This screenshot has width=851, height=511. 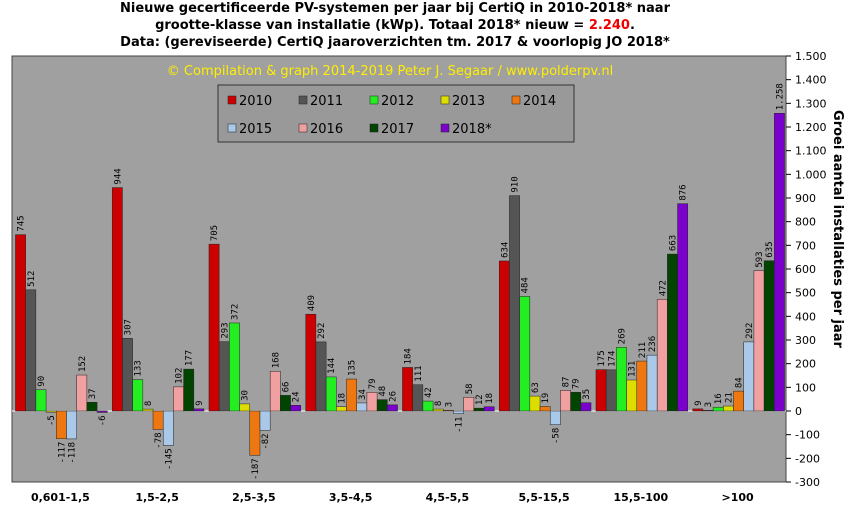 I want to click on value-label: -82, so click(x=266, y=441).